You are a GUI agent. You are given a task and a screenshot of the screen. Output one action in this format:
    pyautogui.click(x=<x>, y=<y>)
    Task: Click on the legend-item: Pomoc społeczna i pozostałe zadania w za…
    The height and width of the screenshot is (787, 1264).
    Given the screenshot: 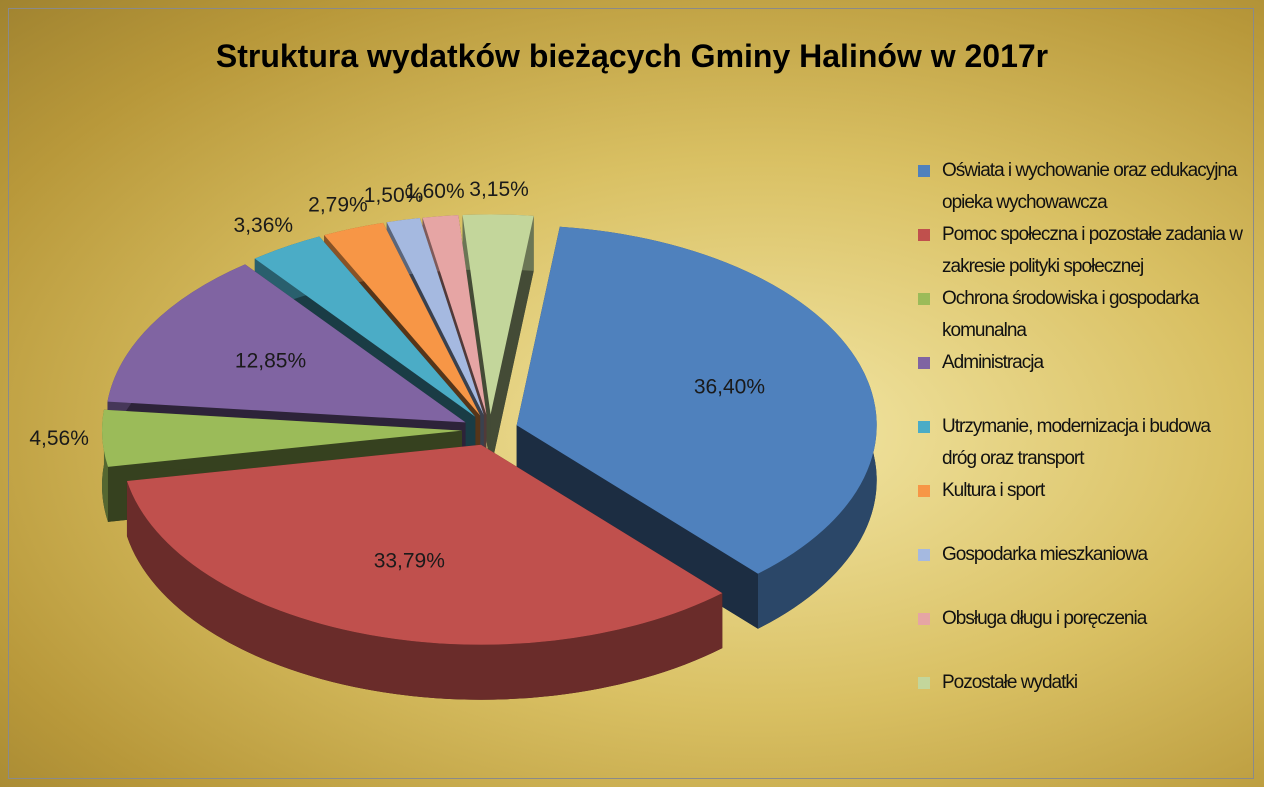 What is the action you would take?
    pyautogui.click(x=1083, y=251)
    